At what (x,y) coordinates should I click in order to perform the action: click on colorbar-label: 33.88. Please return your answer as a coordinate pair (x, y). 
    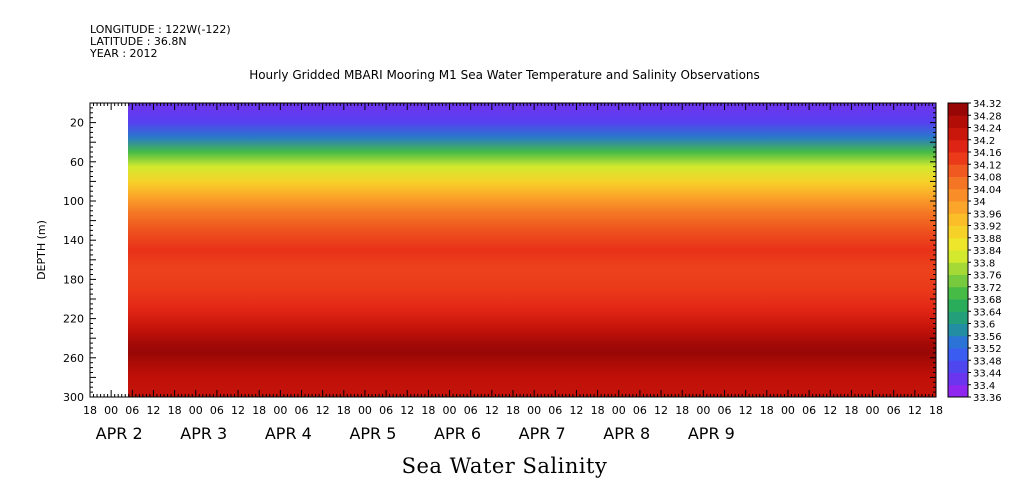
    Looking at the image, I should click on (987, 239).